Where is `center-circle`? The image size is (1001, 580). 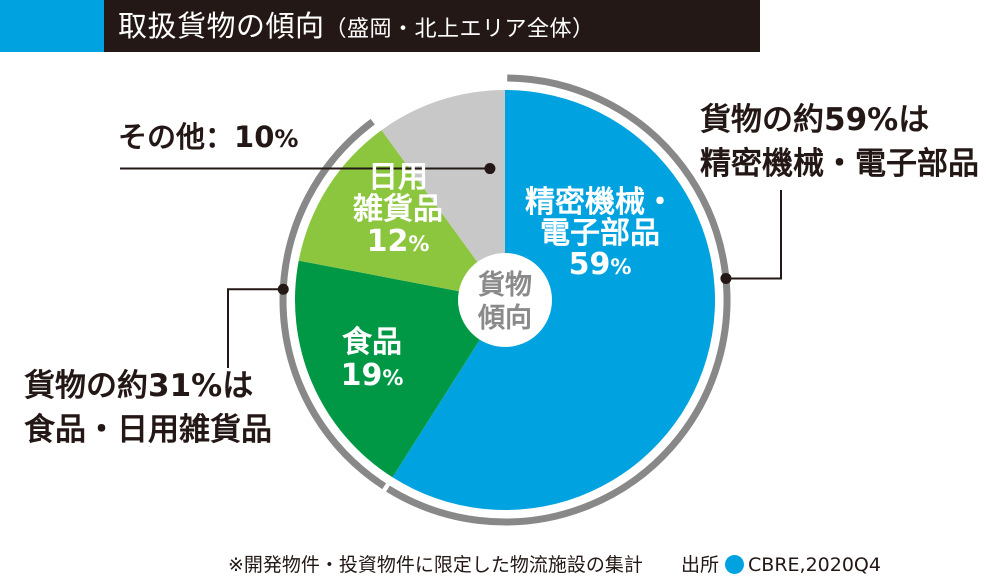
center-circle is located at coordinates (505, 300).